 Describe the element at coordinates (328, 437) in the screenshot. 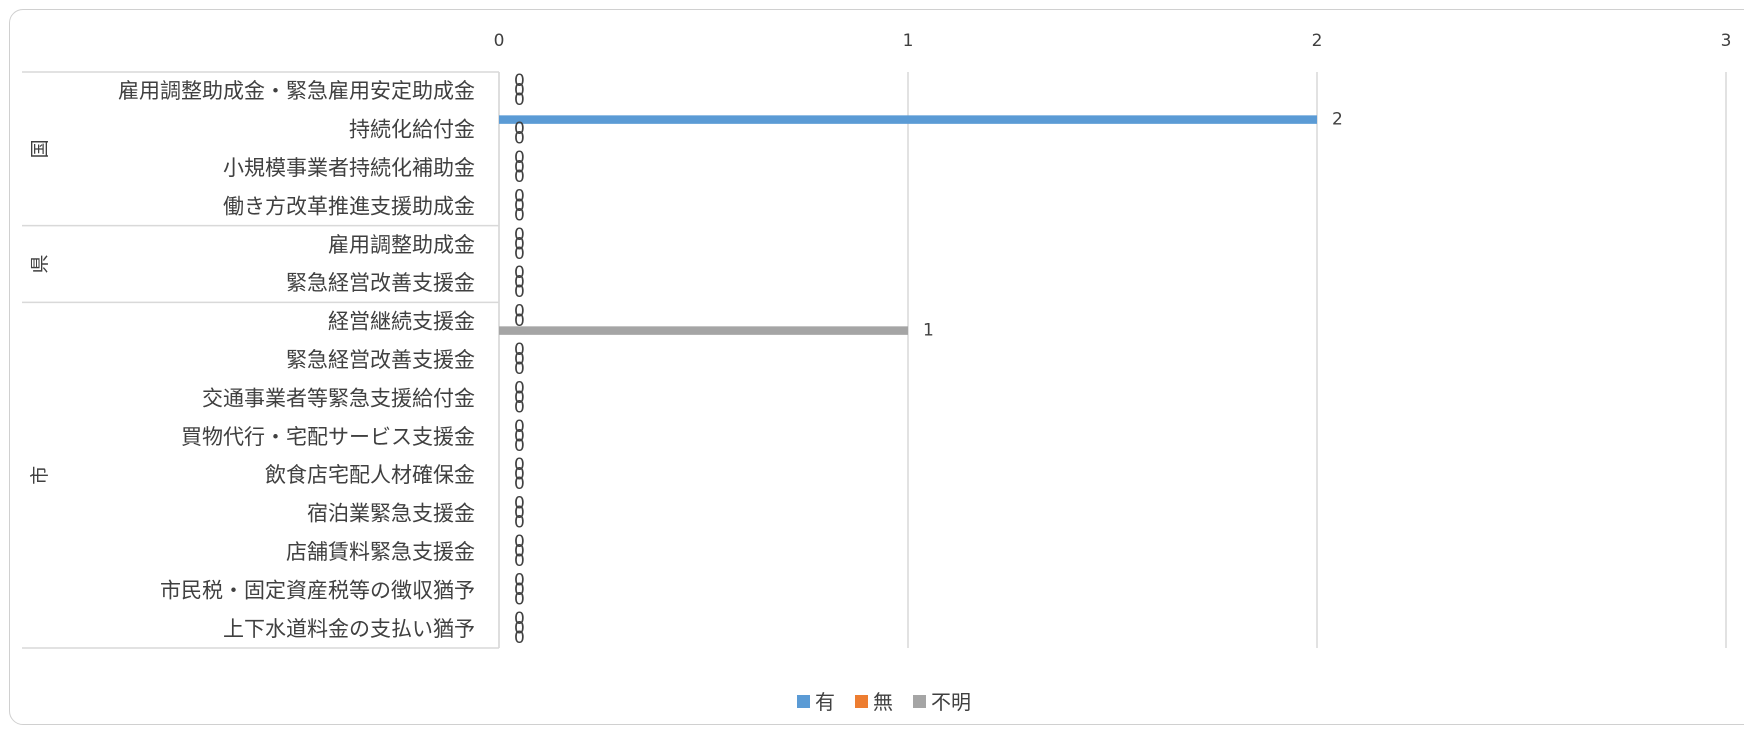

I see `category-label: 買物代行・宅配サービス支援金` at that location.